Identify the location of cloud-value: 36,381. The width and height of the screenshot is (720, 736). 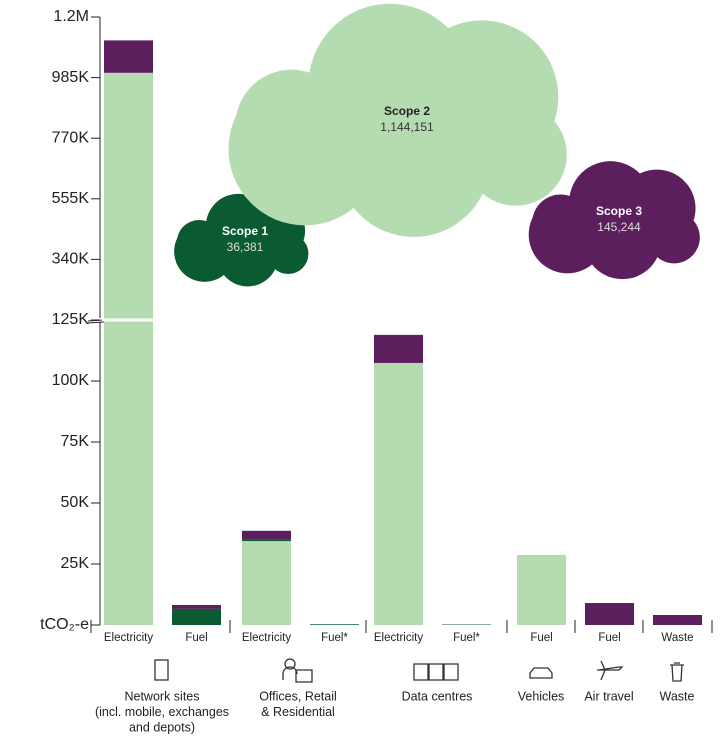
(245, 247).